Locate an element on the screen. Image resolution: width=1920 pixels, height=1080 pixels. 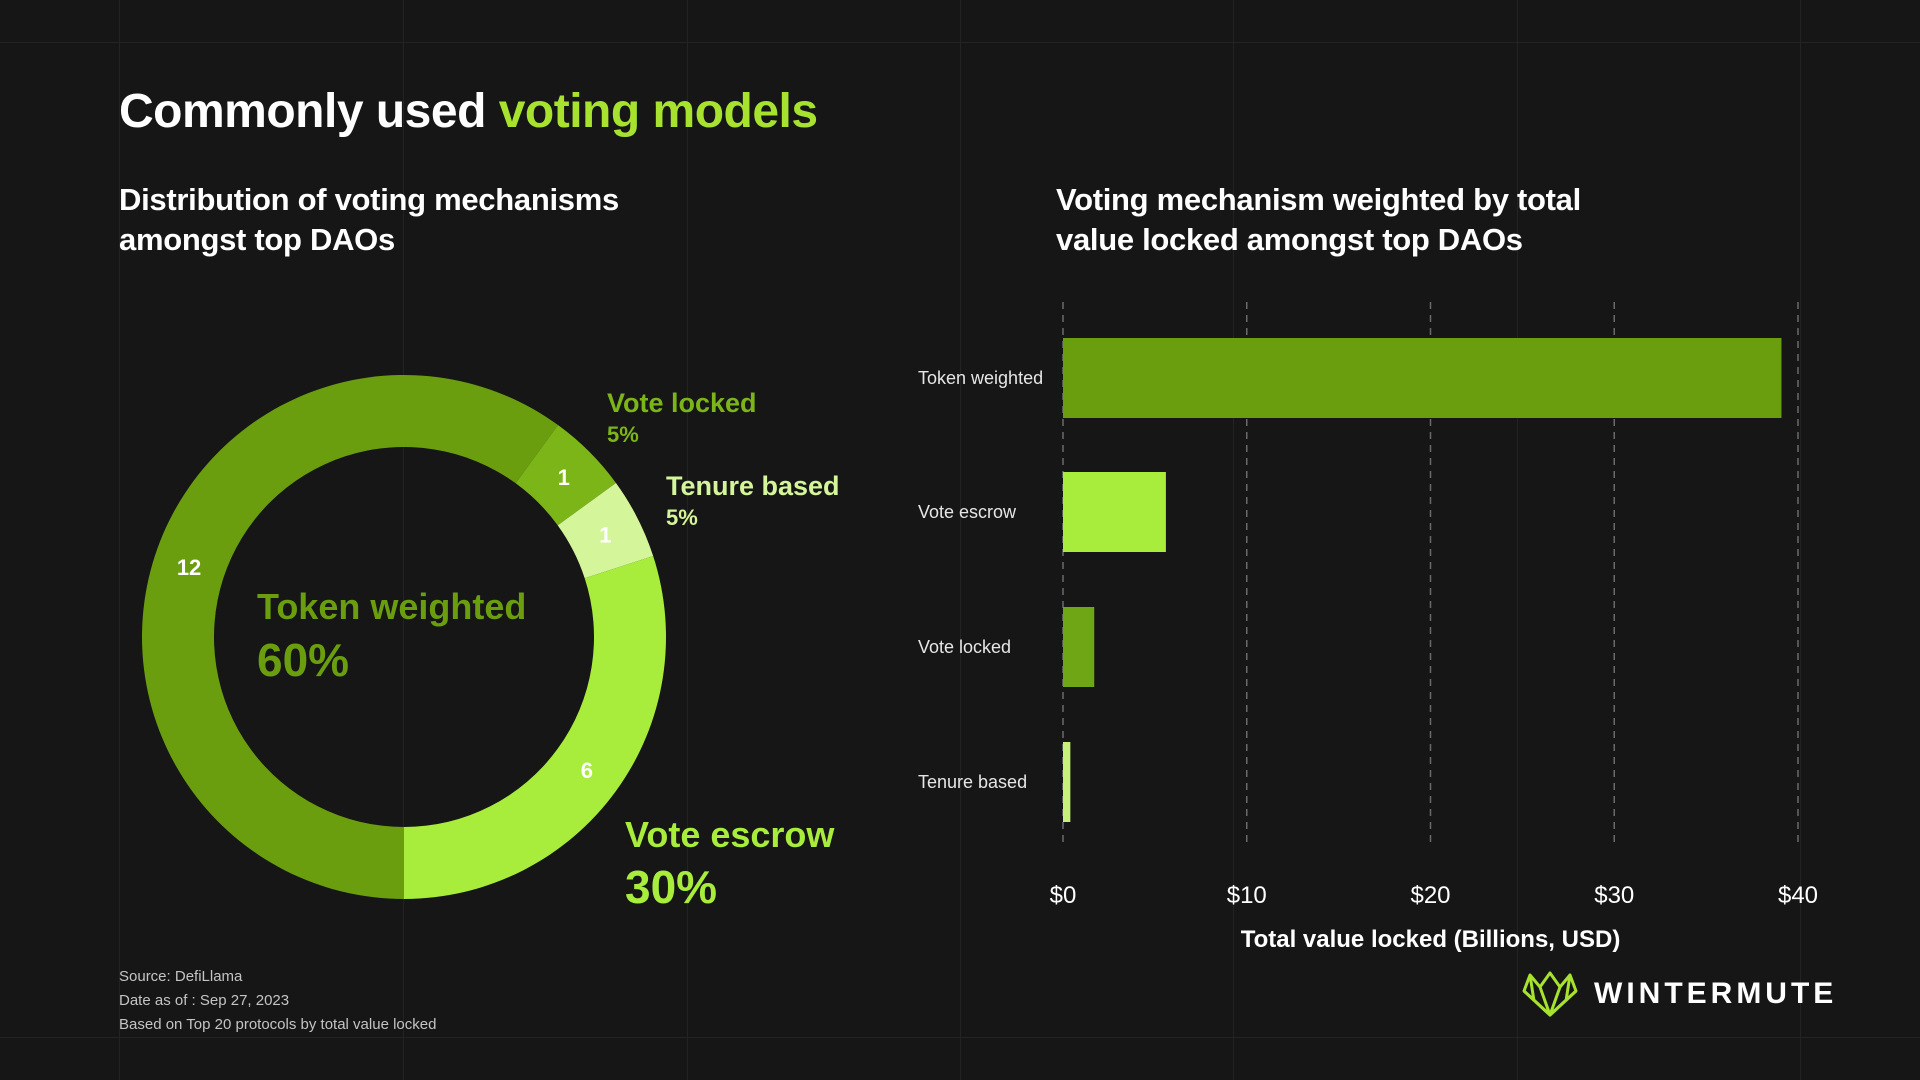
y-category-label: Token weighted is located at coordinates (980, 378).